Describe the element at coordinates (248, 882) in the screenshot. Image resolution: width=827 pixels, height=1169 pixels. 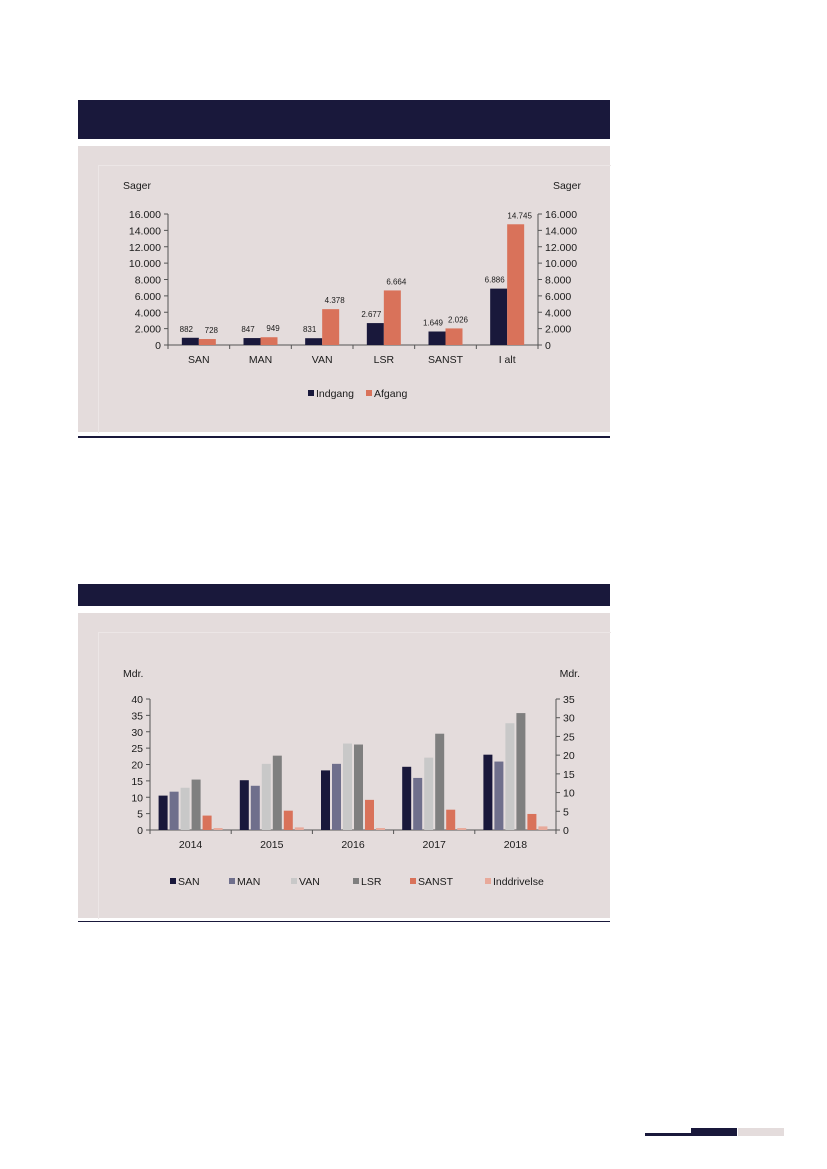
I see `chart2-legend-label: MAN` at that location.